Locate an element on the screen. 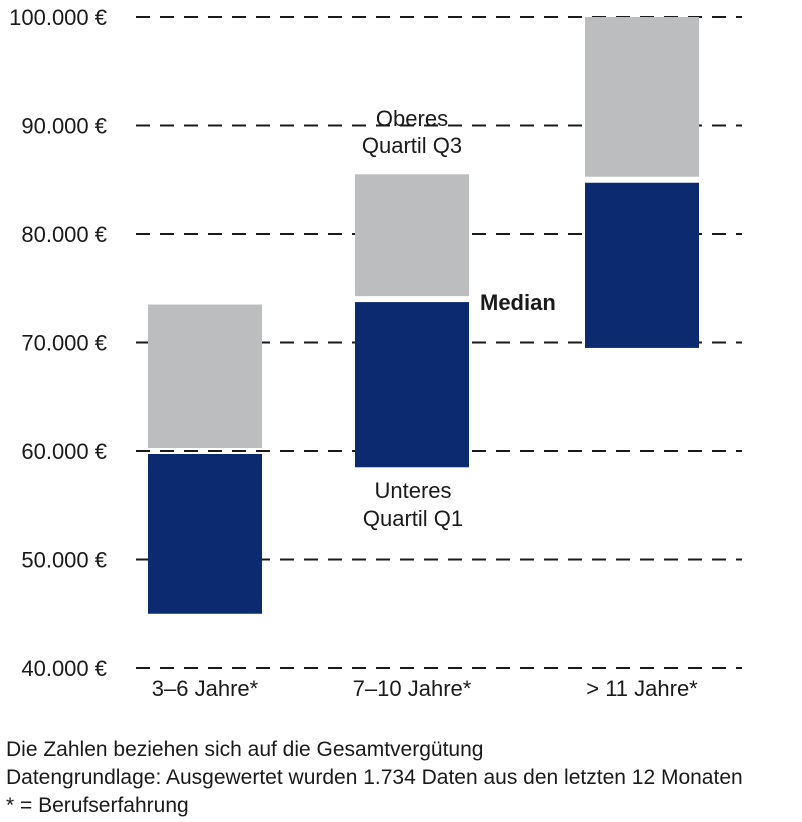  q3-annotation-line1: Oberes is located at coordinates (412, 118).